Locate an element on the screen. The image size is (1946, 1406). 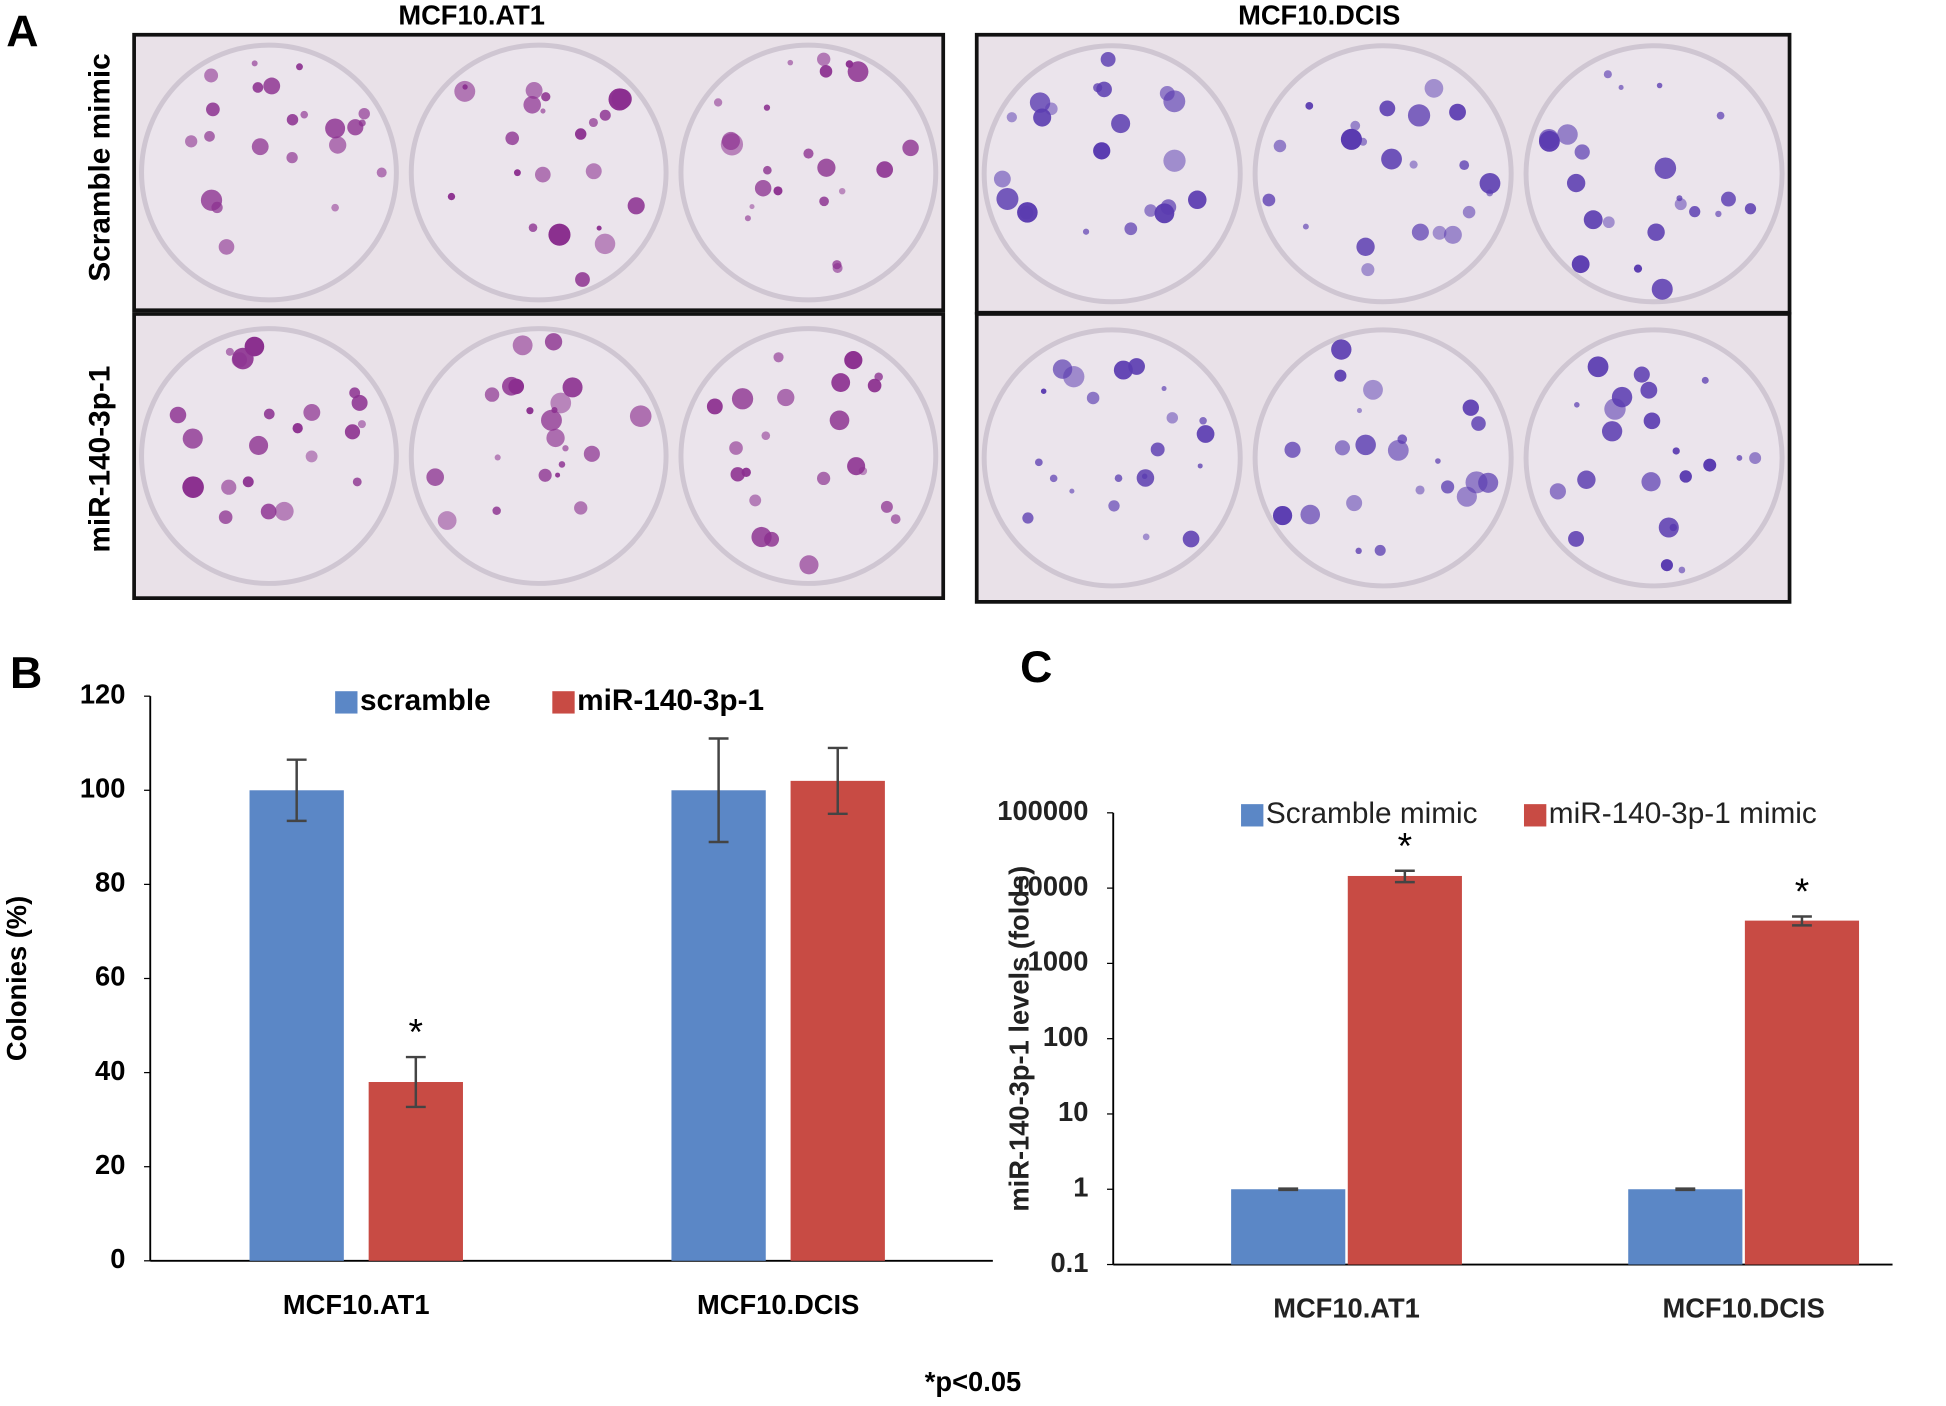
y-tick-label: 40 is located at coordinates (110, 1070).